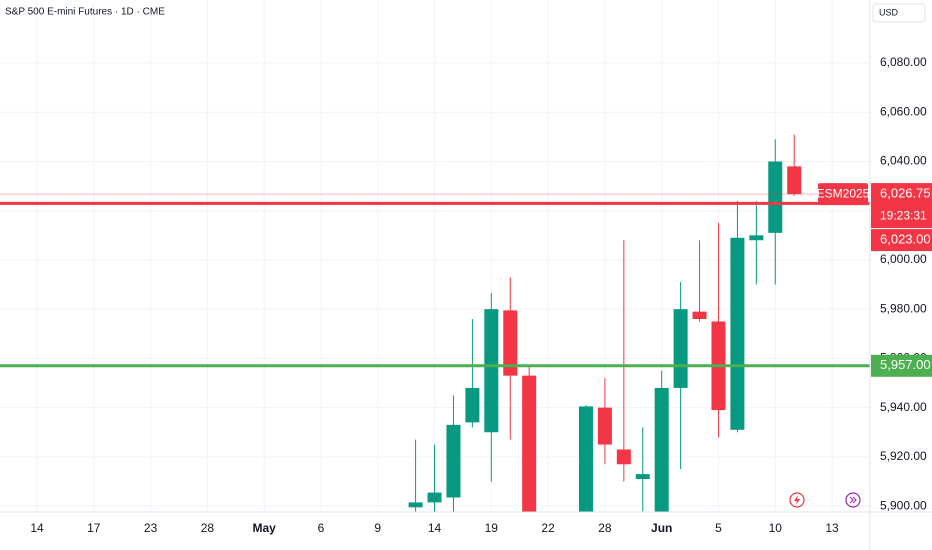 Image resolution: width=932 pixels, height=550 pixels. What do you see at coordinates (264, 528) in the screenshot?
I see `x-tick-label: May` at bounding box center [264, 528].